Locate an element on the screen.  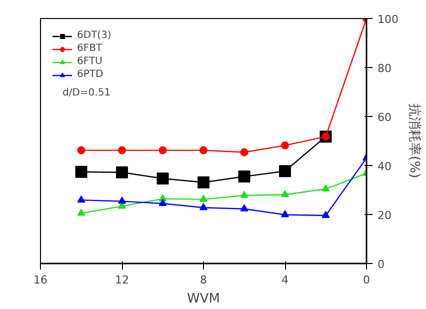
x-tick-label: 12 is located at coordinates (122, 280).